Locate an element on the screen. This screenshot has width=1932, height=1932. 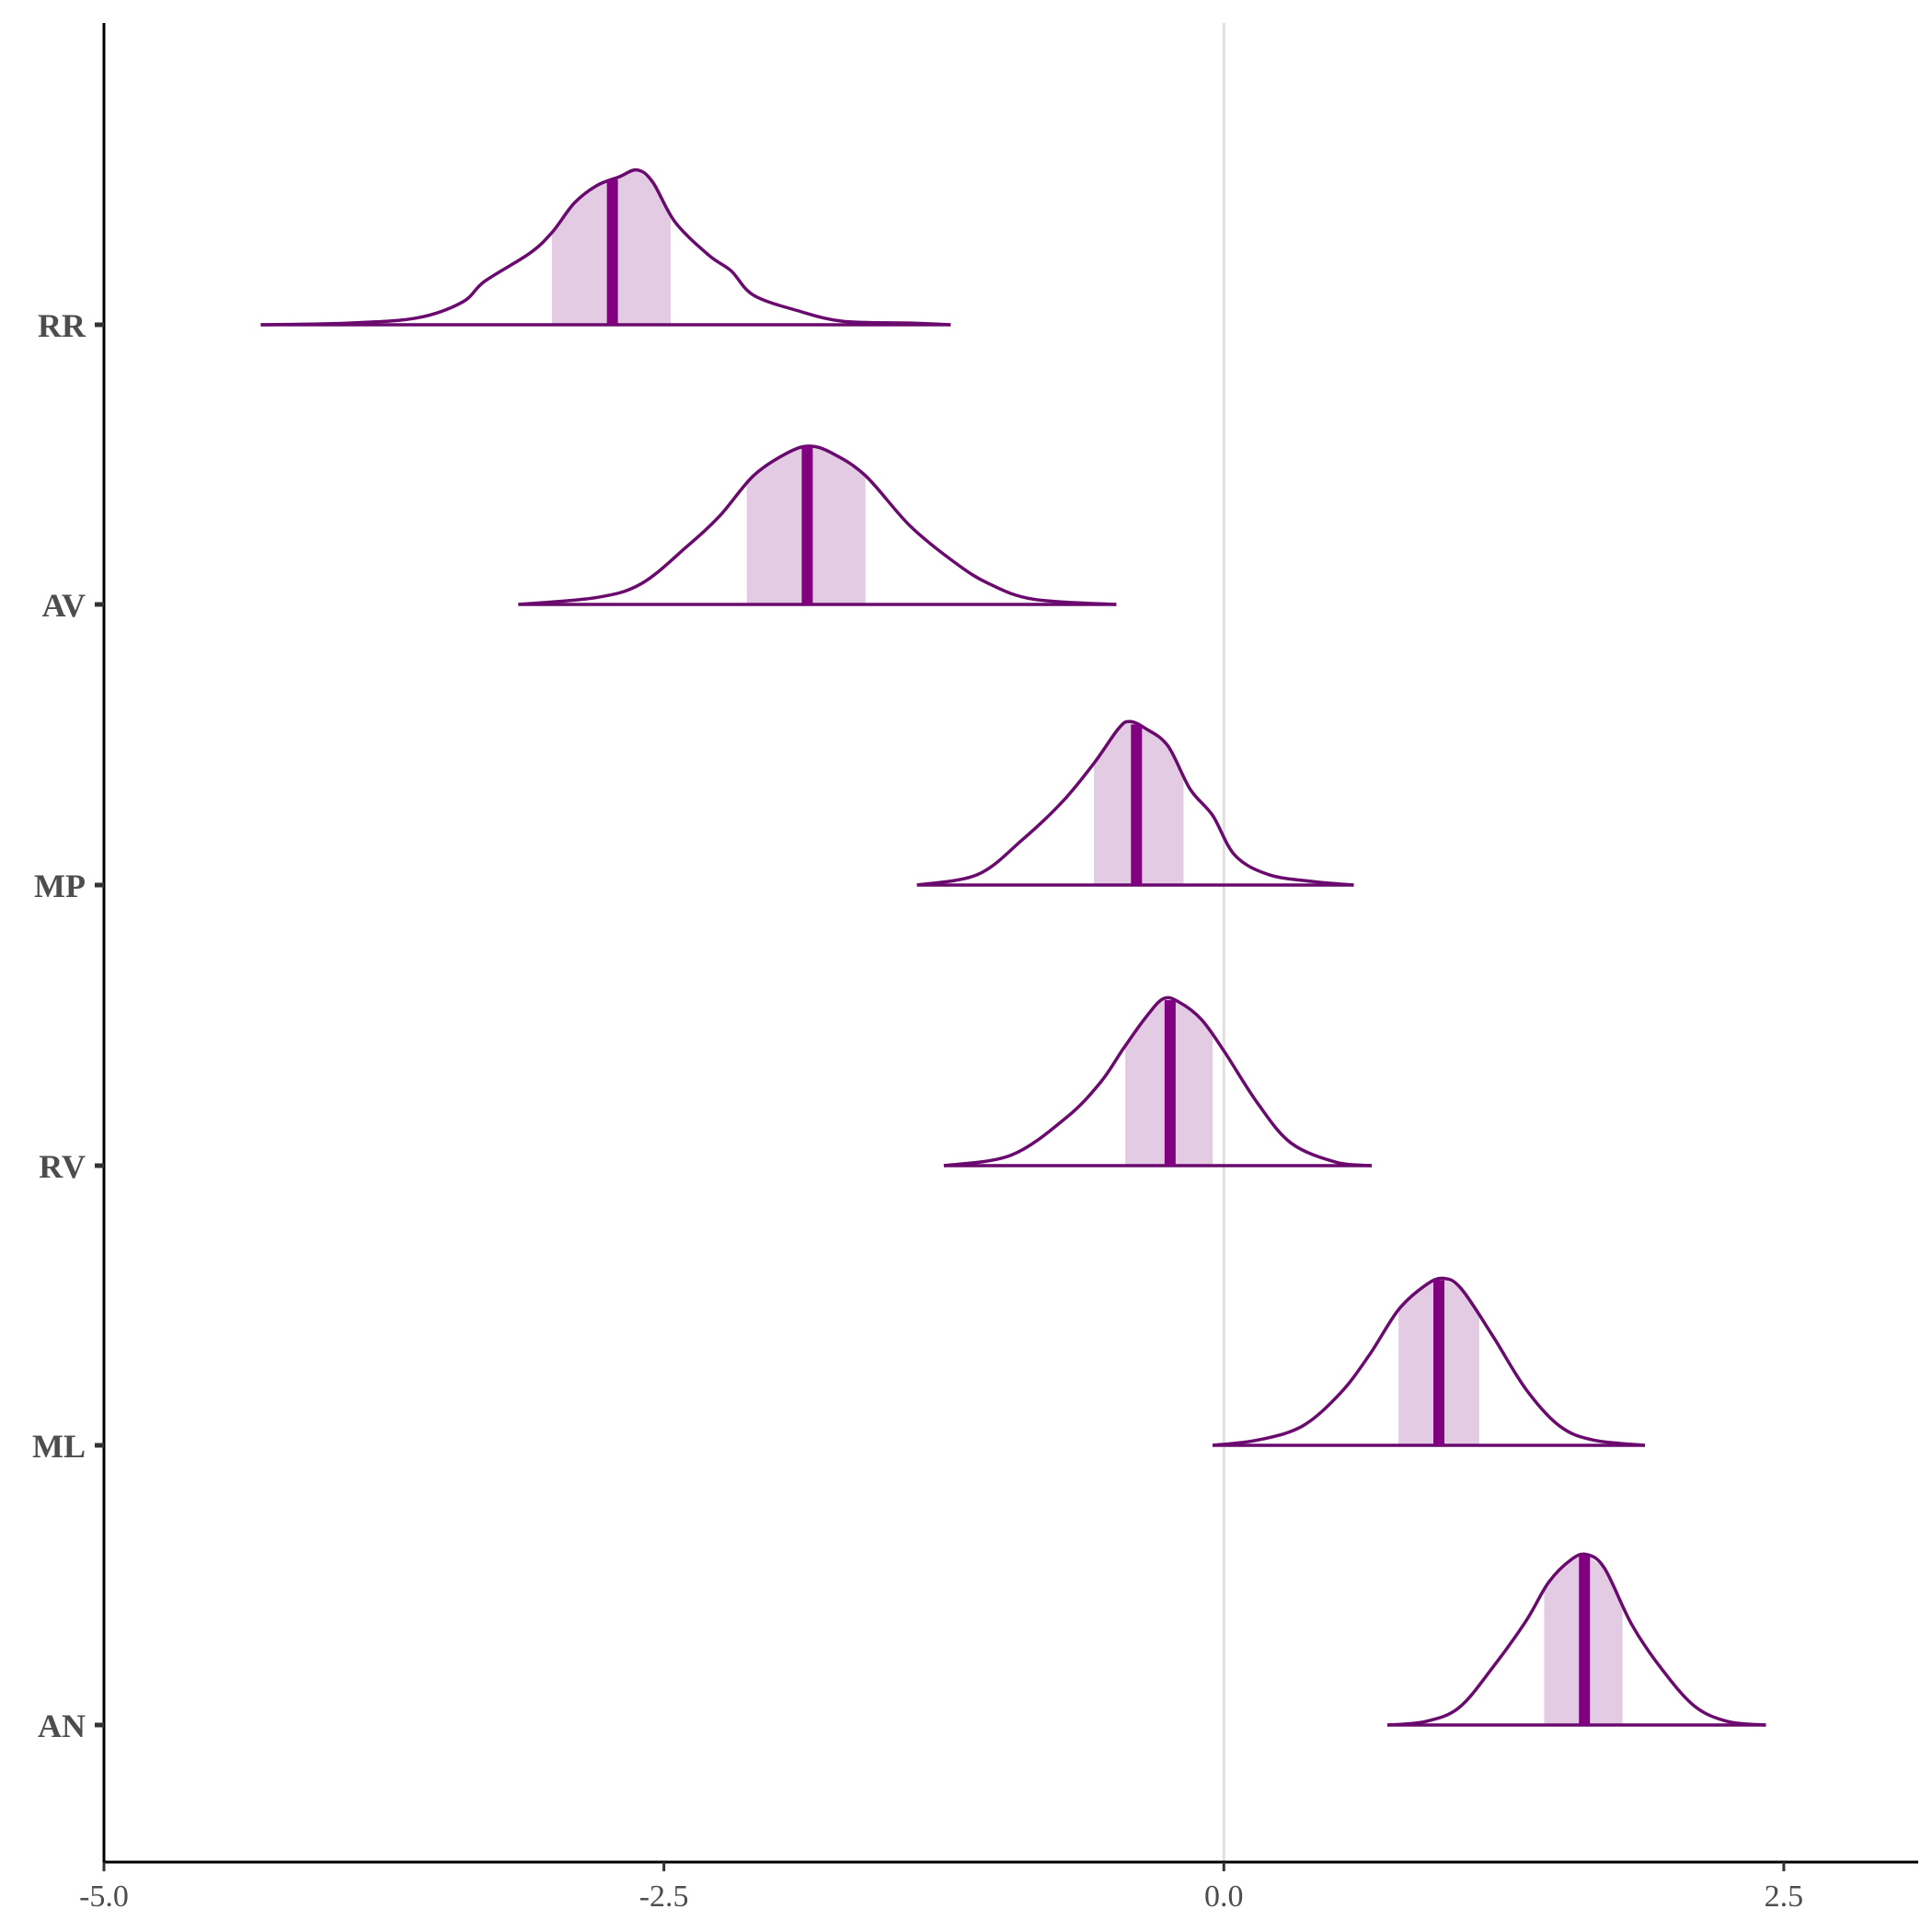
y-tick-label: RV is located at coordinates (62, 1166).